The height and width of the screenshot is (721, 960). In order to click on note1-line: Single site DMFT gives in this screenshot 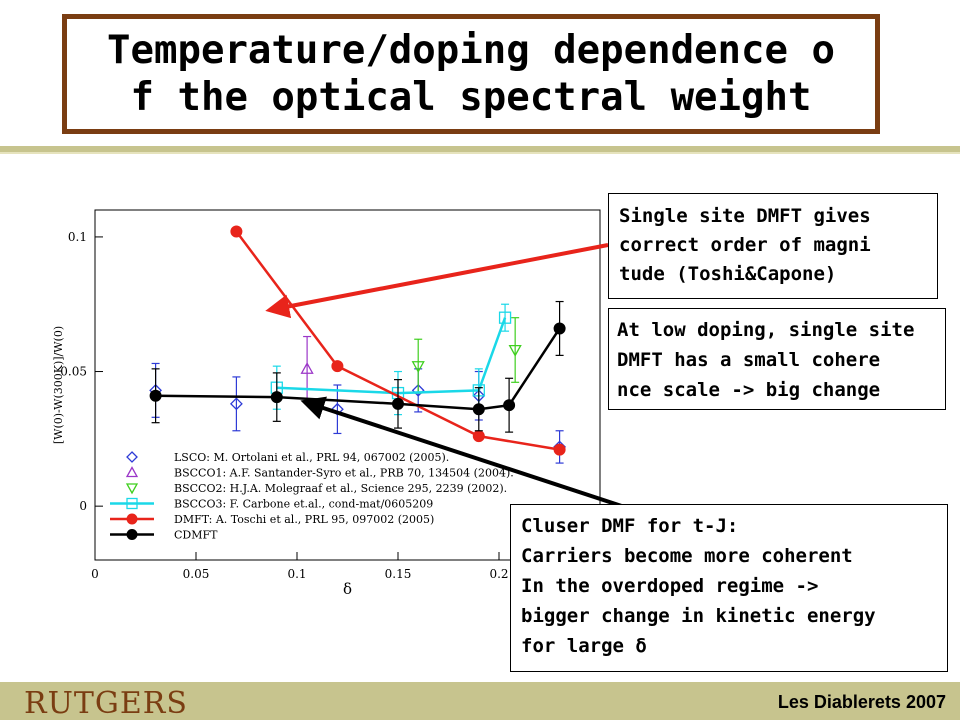, I will do `click(745, 216)`.